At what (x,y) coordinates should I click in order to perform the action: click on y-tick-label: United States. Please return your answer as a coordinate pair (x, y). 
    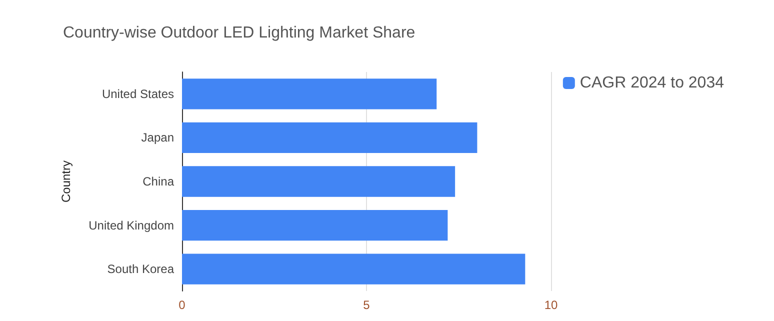
    Looking at the image, I should click on (138, 93).